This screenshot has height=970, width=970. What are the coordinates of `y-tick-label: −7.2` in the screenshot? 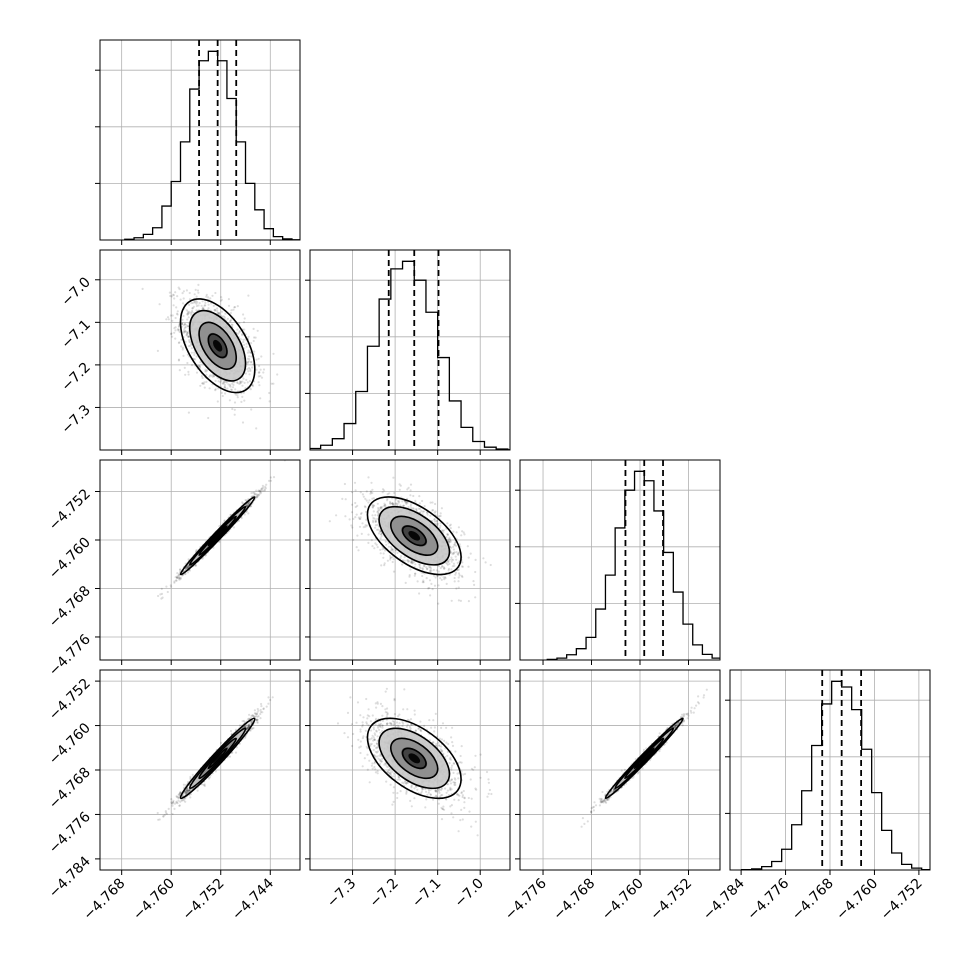 It's located at (75, 376).